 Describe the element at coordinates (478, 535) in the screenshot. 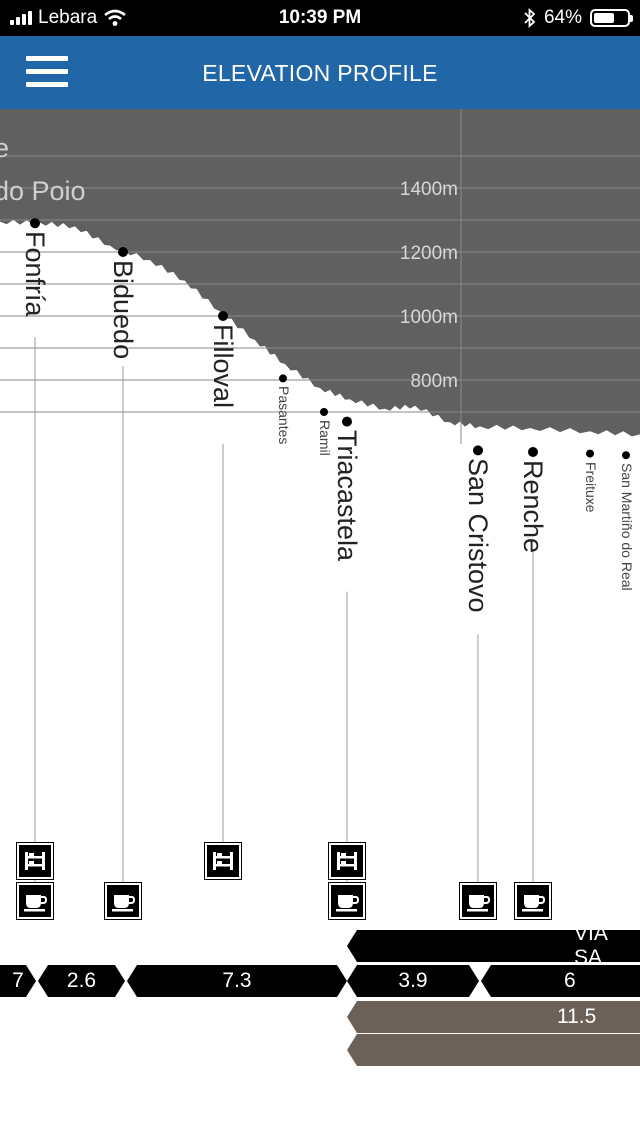

I see `poi-label: San Cristovo` at that location.